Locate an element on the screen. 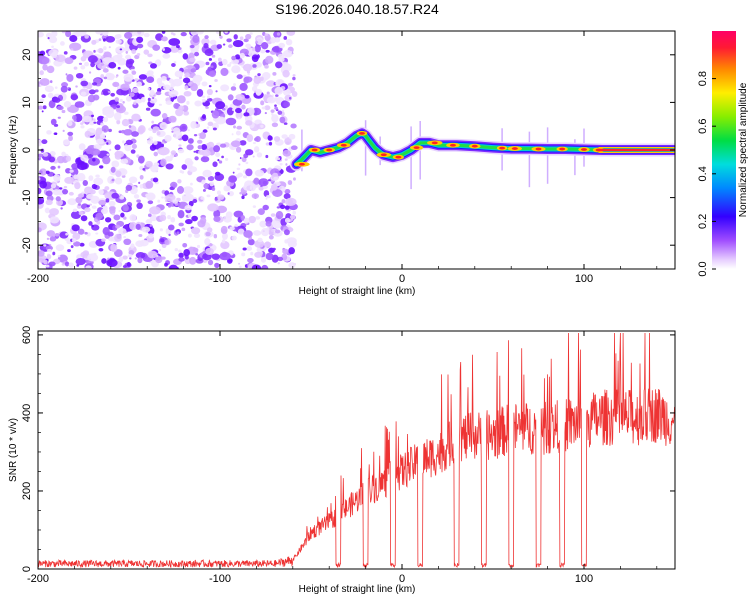 Image resolution: width=750 pixels, height=600 pixels. colorbar-label: Normalized spectral amplitude is located at coordinates (743, 149).